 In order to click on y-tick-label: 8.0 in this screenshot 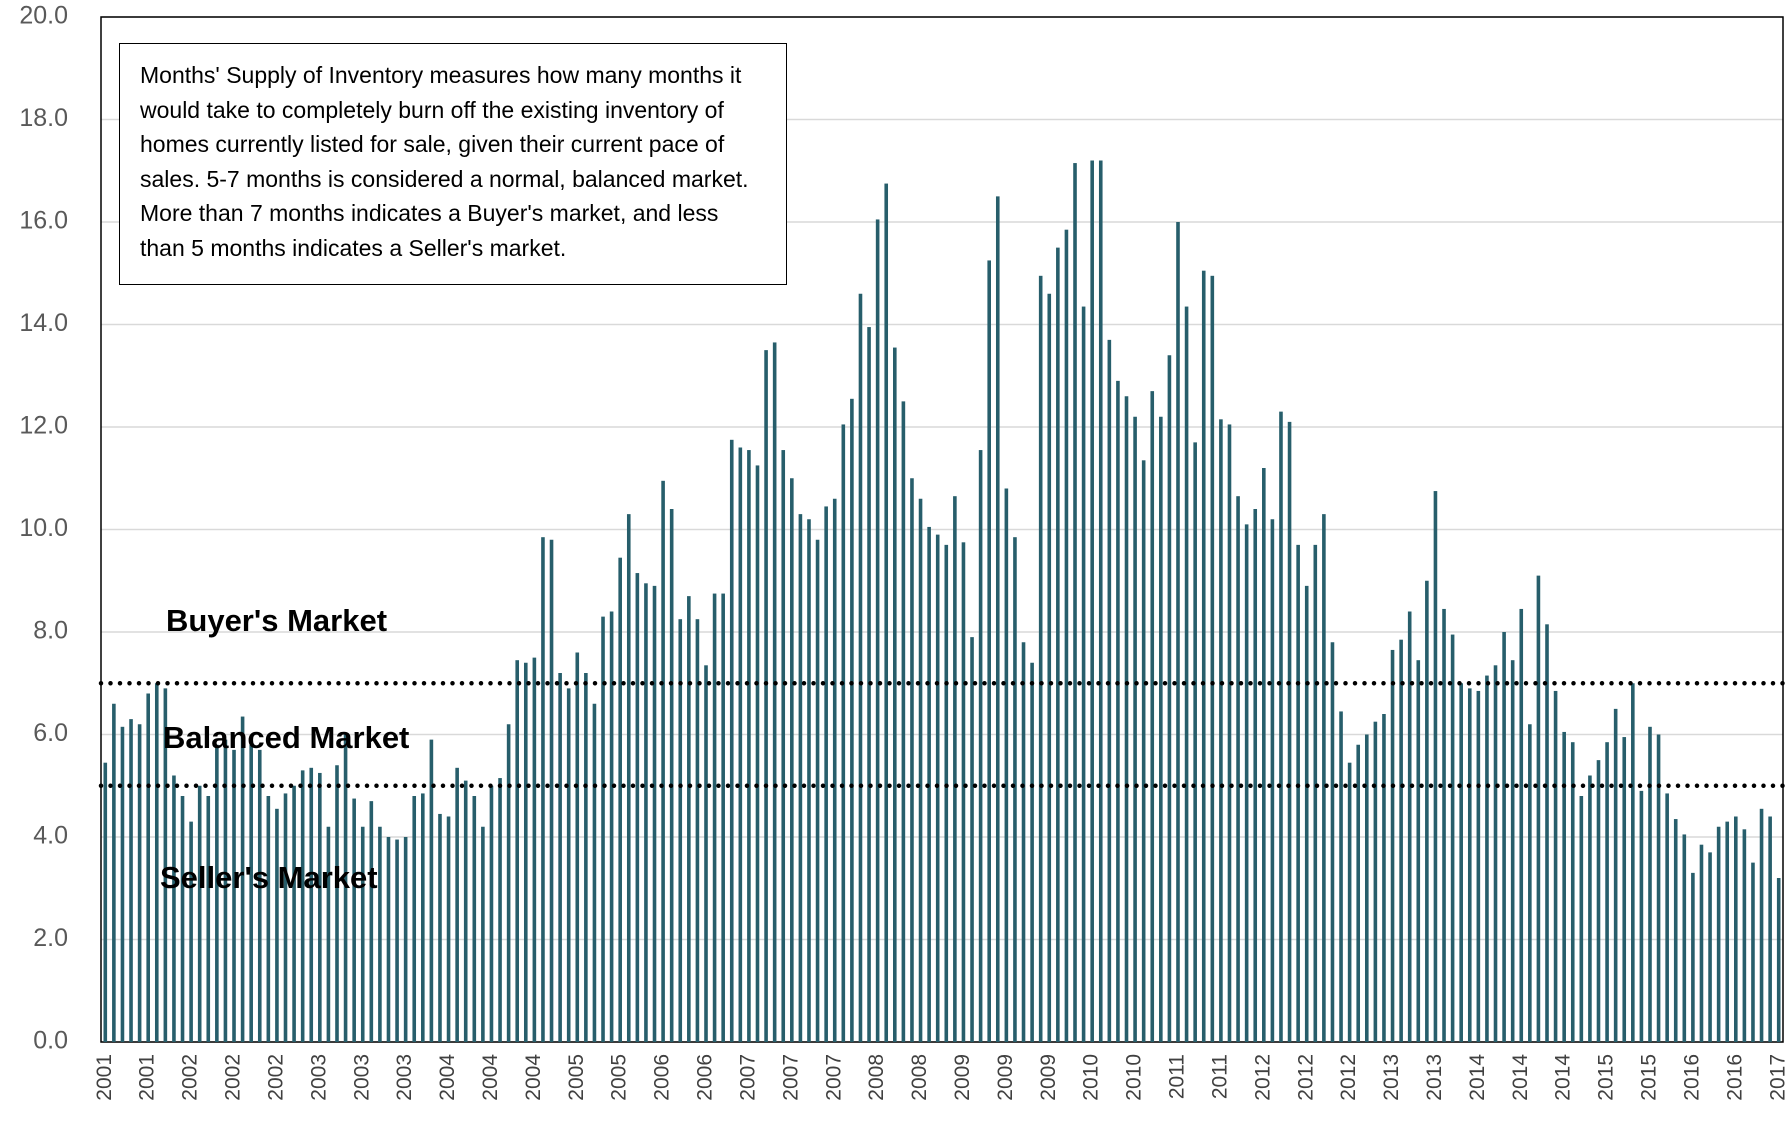, I will do `click(50, 631)`.